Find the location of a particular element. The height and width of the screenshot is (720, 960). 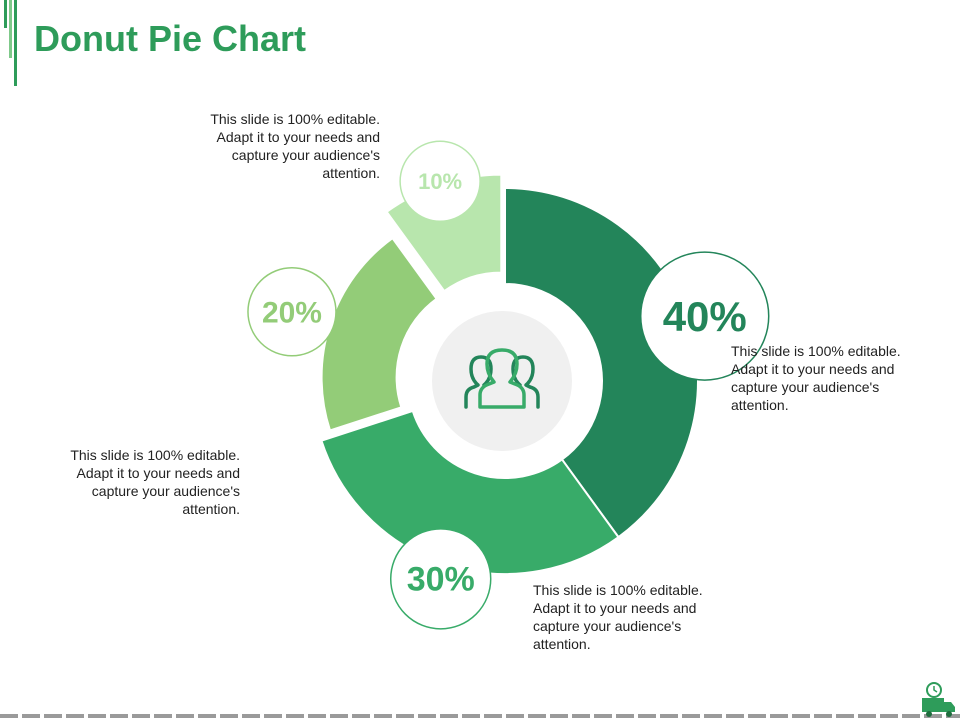

accent-bar-tiny is located at coordinates (5, 14).